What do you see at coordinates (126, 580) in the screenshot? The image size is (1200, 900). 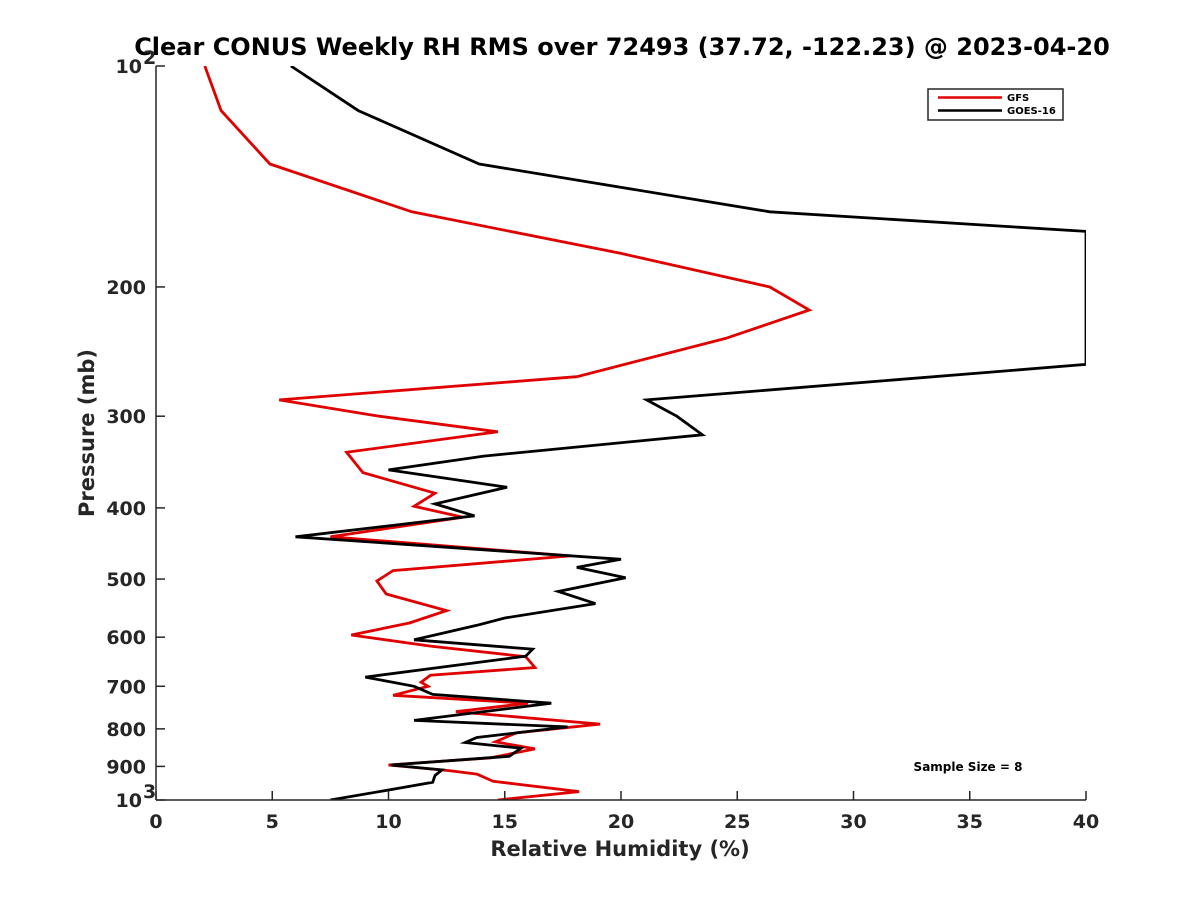 I see `y-tick-label: 500` at bounding box center [126, 580].